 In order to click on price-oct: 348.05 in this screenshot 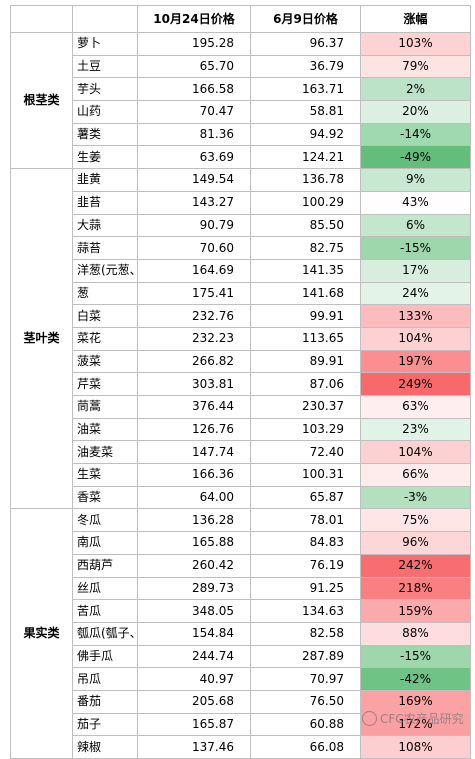, I will do `click(194, 611)`.